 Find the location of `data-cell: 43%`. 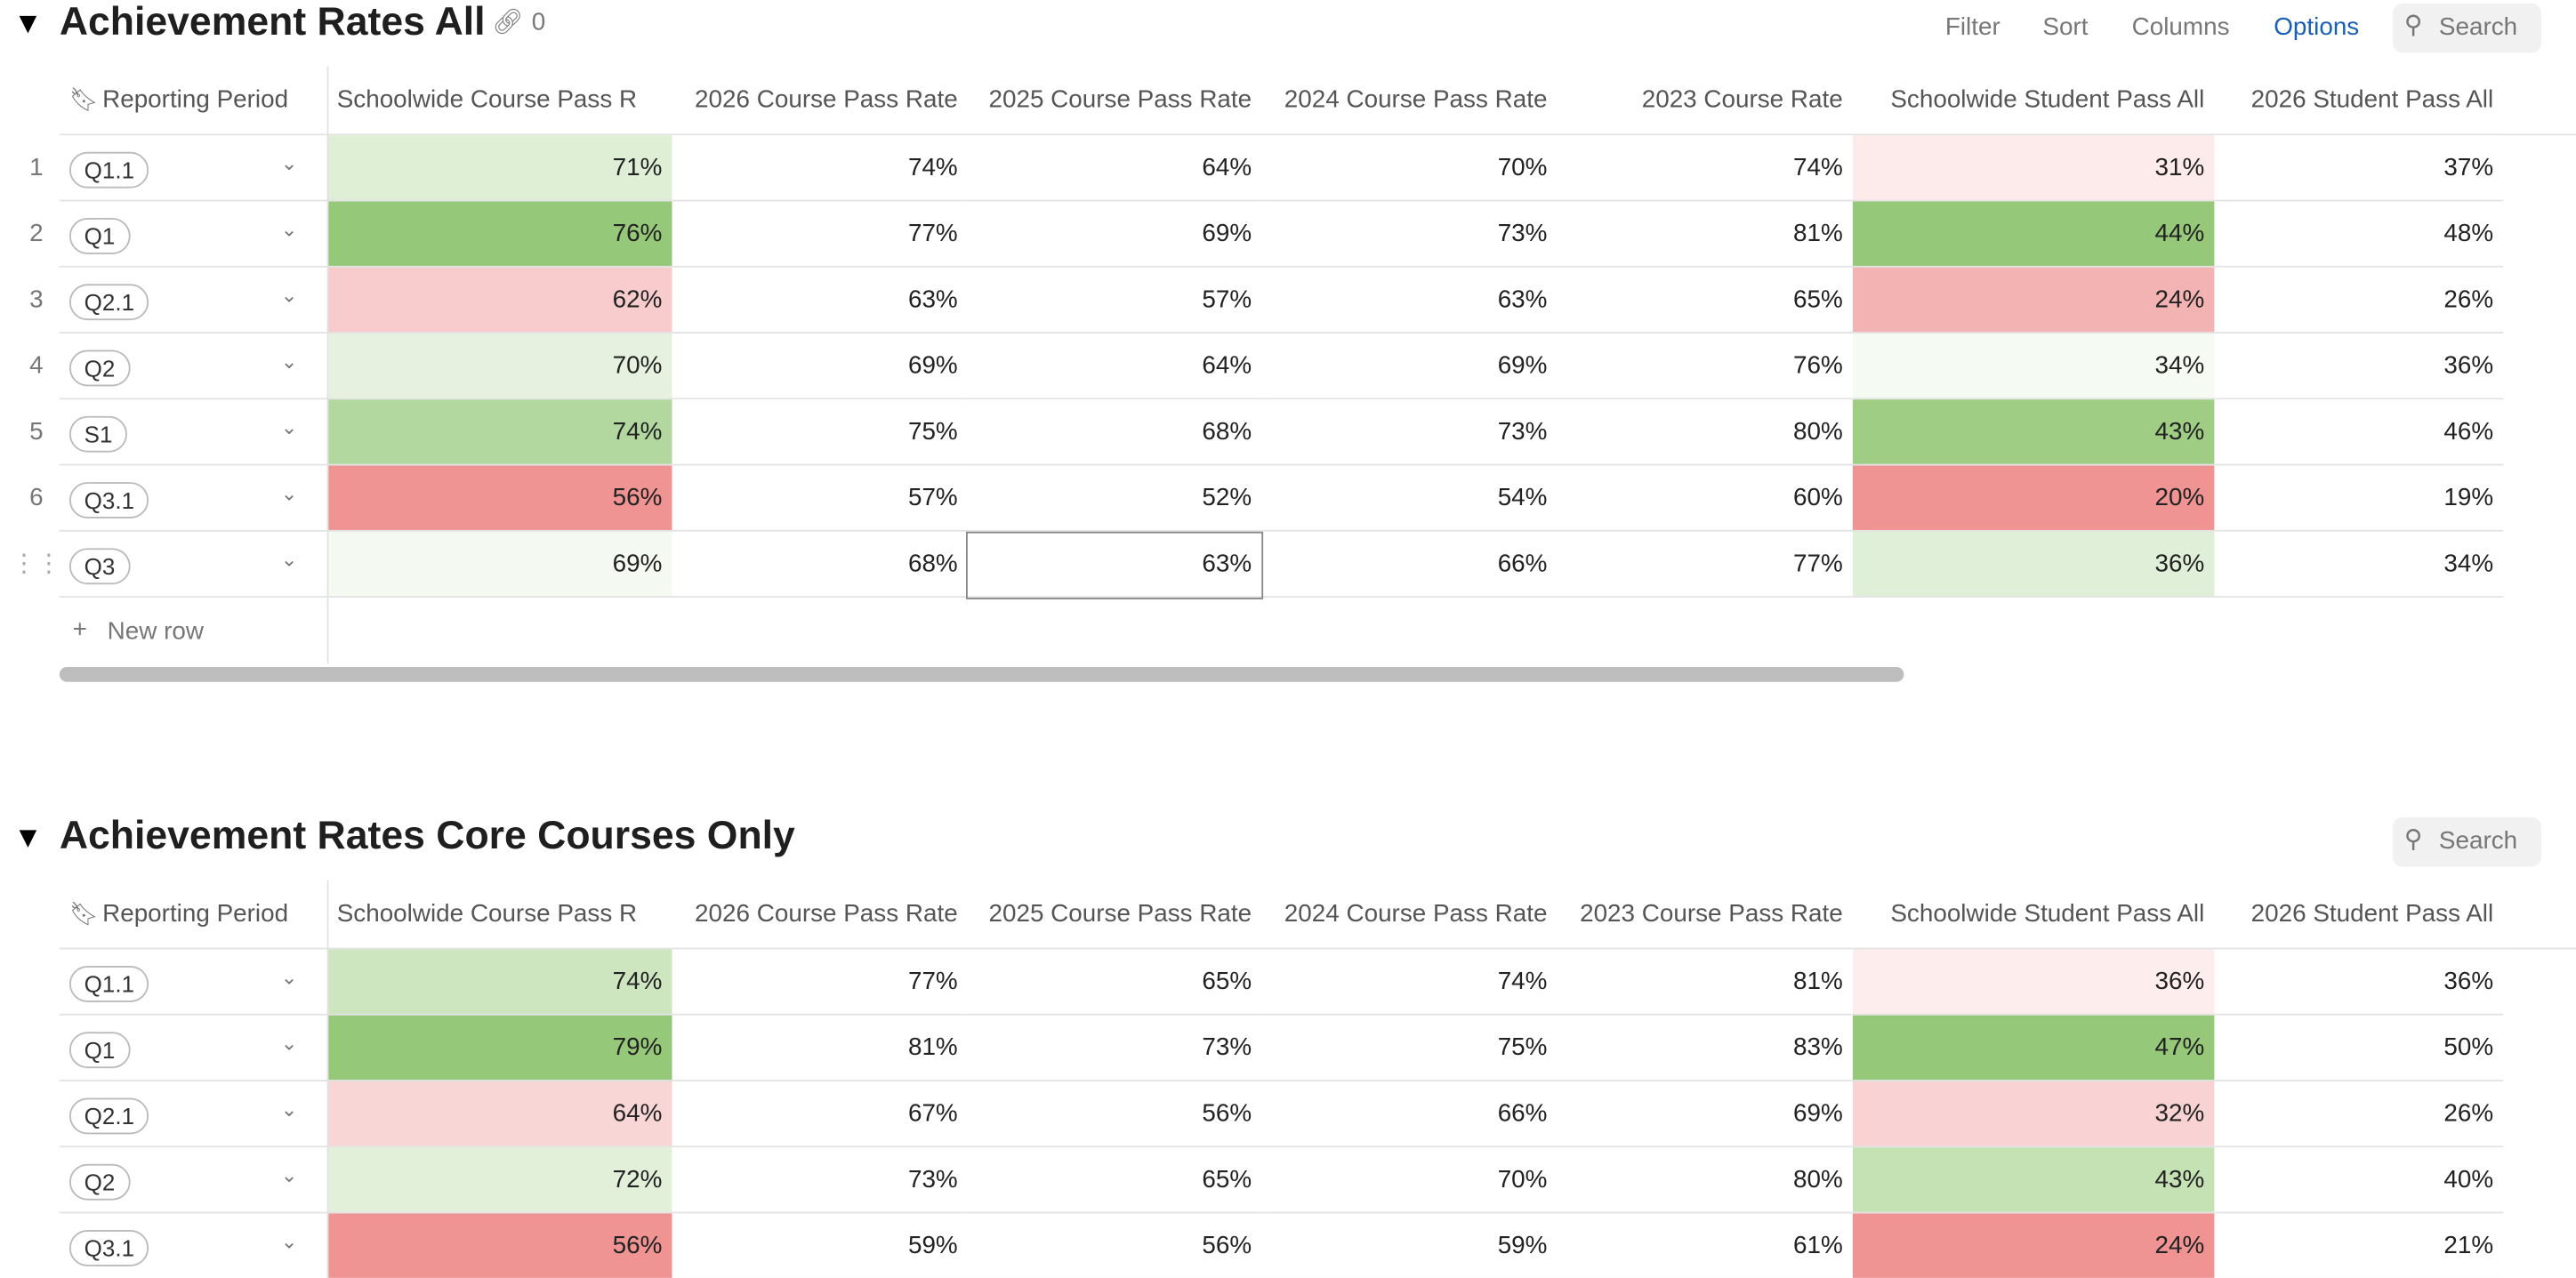

data-cell: 43% is located at coordinates (2033, 1180).